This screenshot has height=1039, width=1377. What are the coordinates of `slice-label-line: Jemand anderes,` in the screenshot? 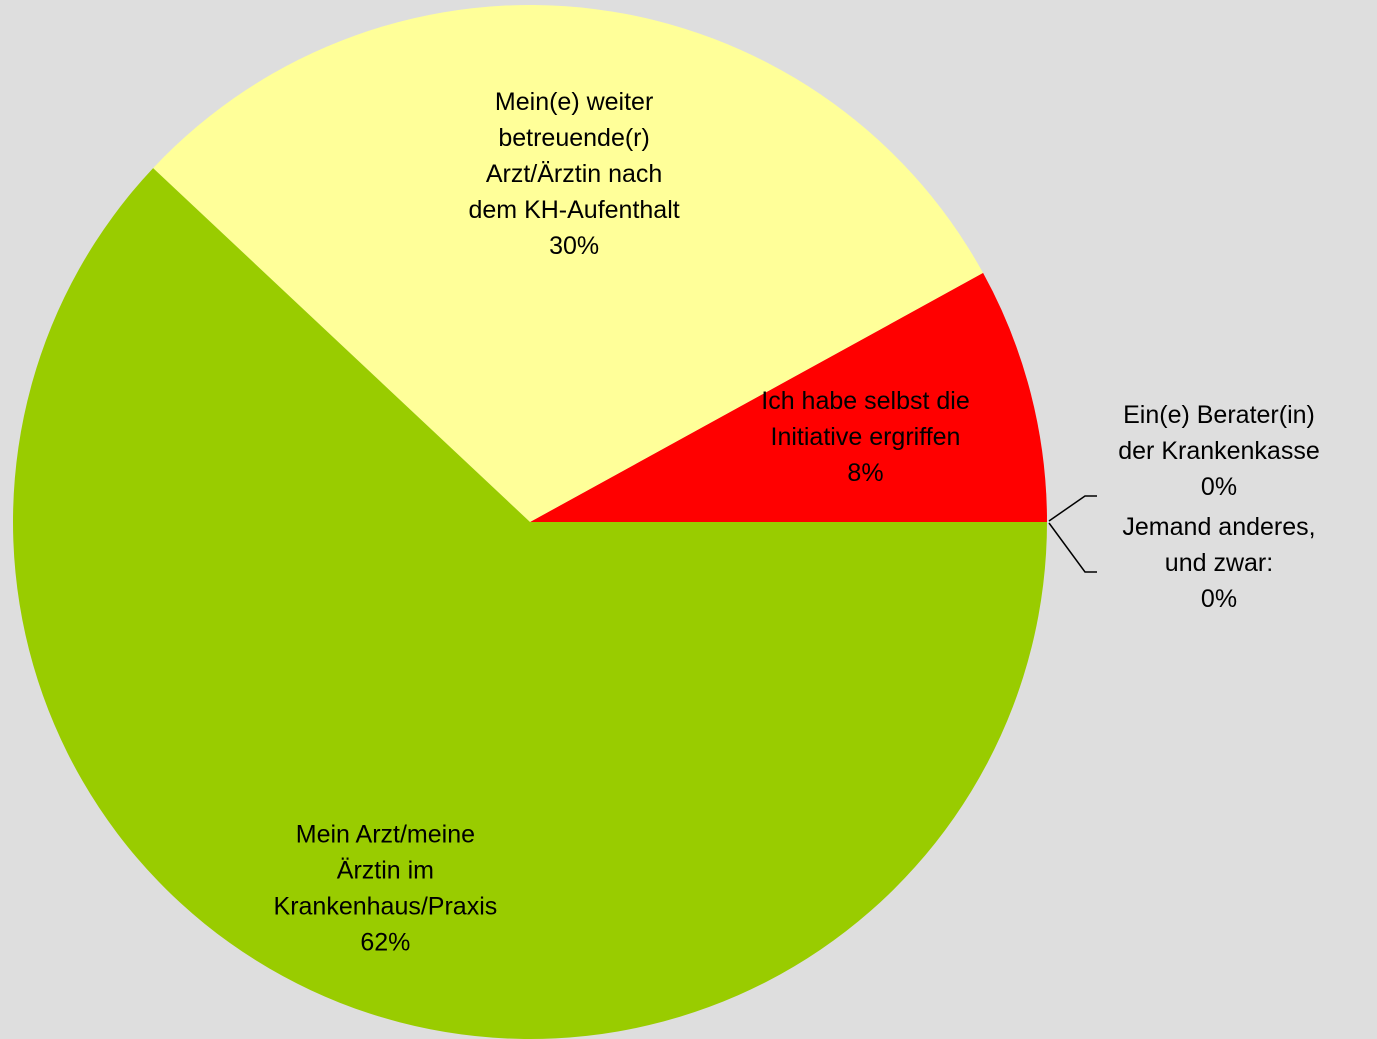 It's located at (1218, 527).